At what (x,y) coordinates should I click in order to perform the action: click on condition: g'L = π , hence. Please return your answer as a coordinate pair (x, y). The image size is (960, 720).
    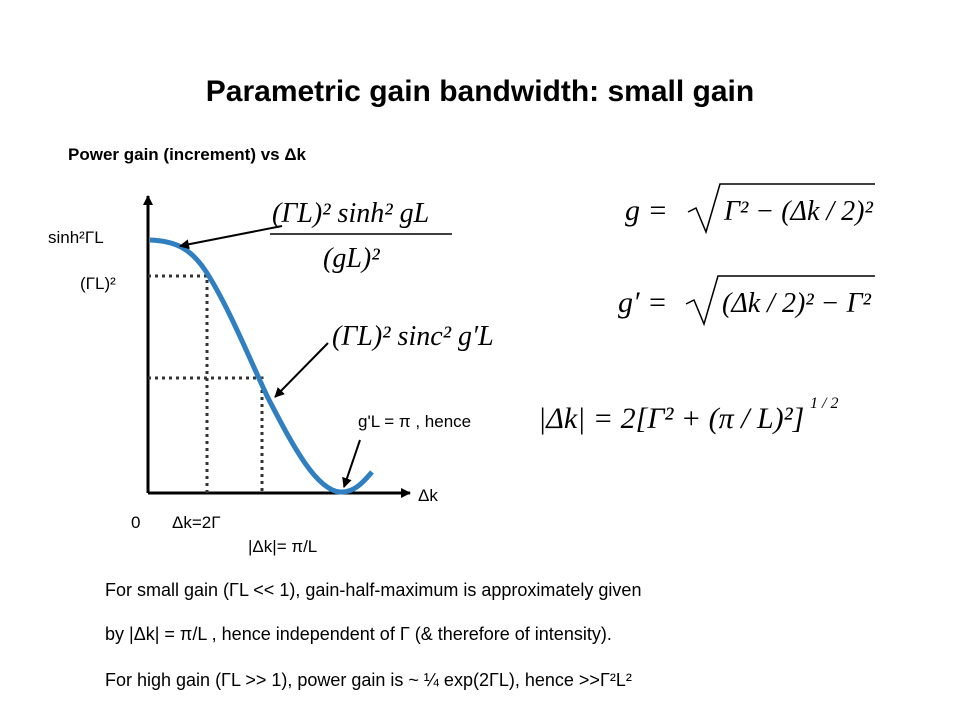
    Looking at the image, I should click on (414, 421).